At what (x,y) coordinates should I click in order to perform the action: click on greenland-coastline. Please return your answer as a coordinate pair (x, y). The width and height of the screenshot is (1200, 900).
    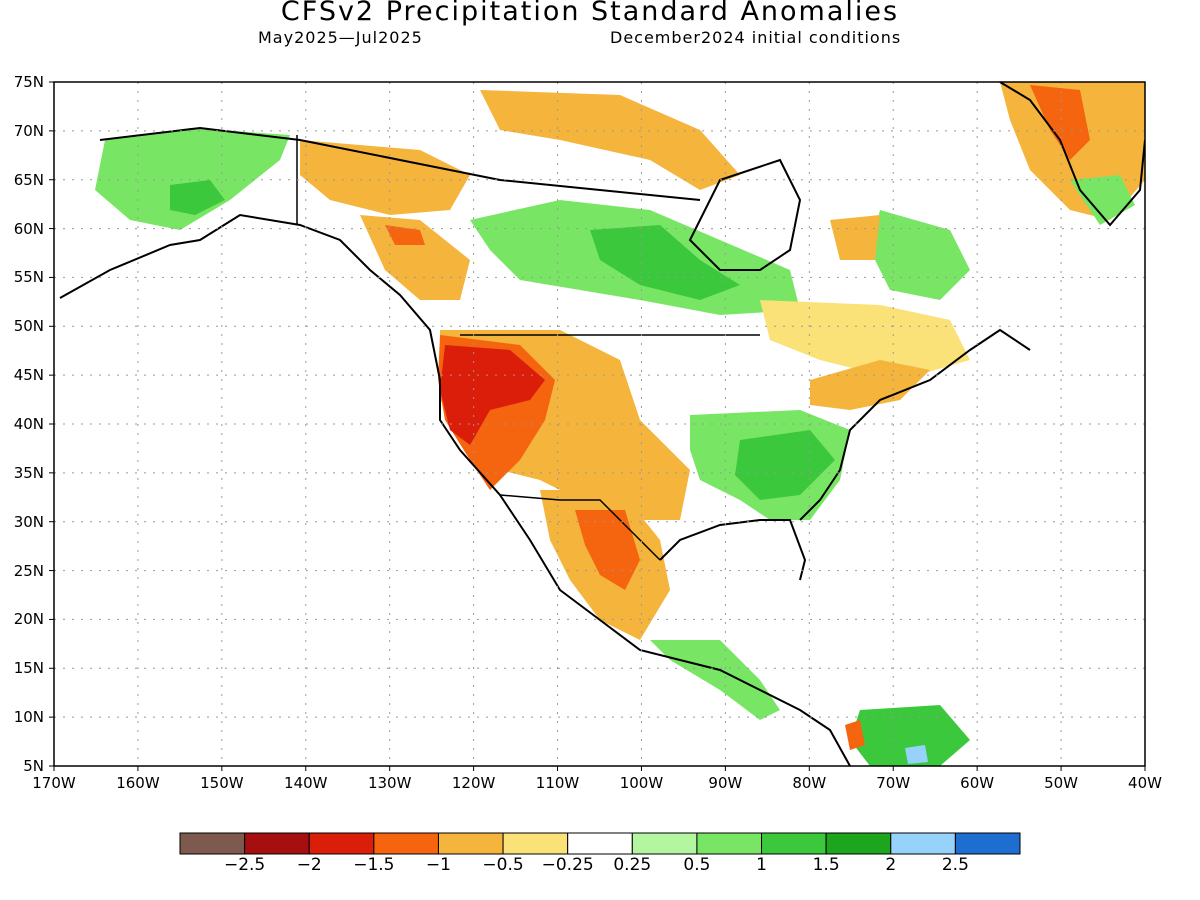
    Looking at the image, I should click on (1072, 154).